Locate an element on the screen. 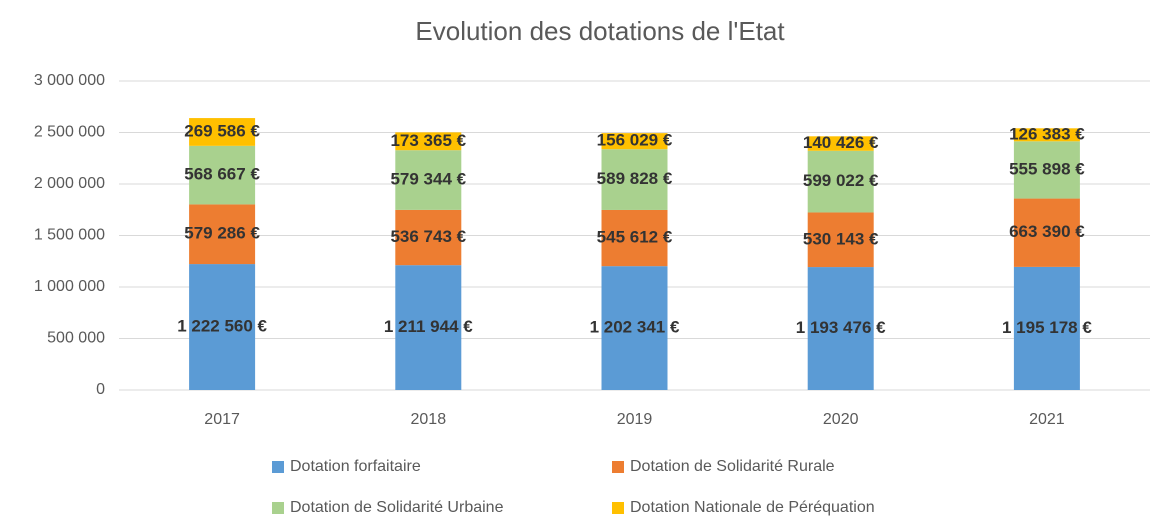 The image size is (1165, 518). data-label: 663 390 € is located at coordinates (1047, 231).